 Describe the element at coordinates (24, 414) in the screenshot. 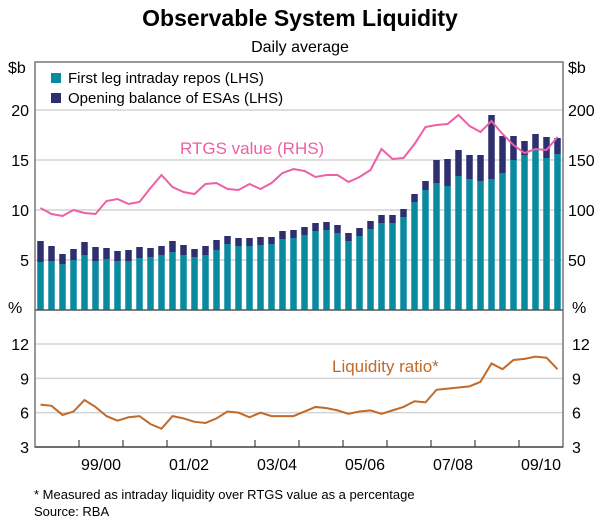

I see `y-tick-left-bottom: 6` at that location.